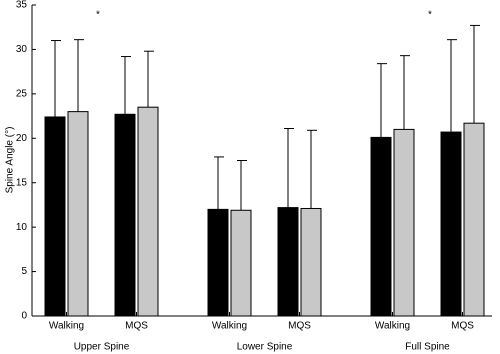 This screenshot has width=500, height=354. I want to click on y-axis-label: Spine Angle (°), so click(10, 160).